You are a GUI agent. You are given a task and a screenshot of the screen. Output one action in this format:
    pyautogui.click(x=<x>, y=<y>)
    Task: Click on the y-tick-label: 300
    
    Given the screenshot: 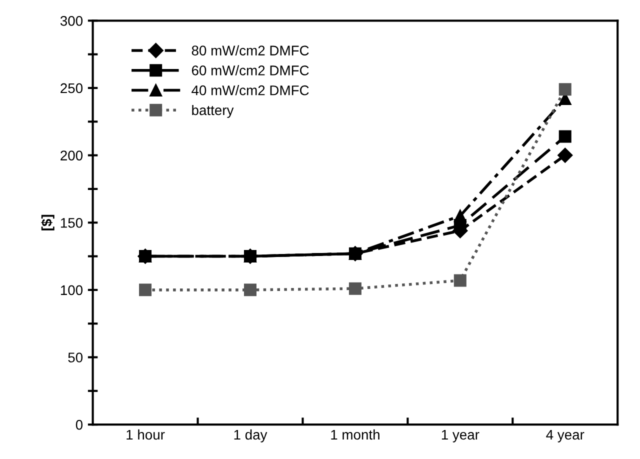 What is the action you would take?
    pyautogui.click(x=71, y=21)
    